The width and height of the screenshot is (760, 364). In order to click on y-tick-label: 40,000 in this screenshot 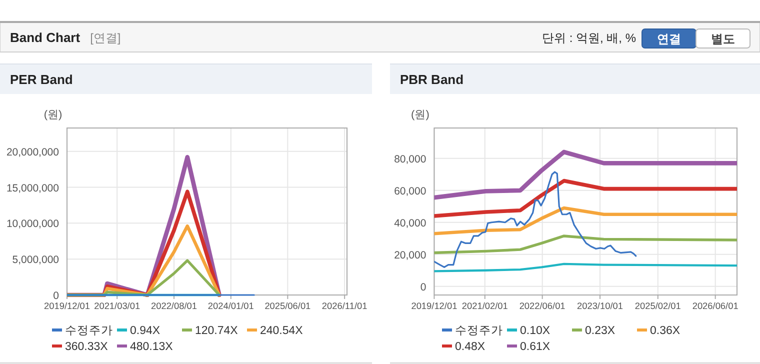, I will do `click(410, 223)`.